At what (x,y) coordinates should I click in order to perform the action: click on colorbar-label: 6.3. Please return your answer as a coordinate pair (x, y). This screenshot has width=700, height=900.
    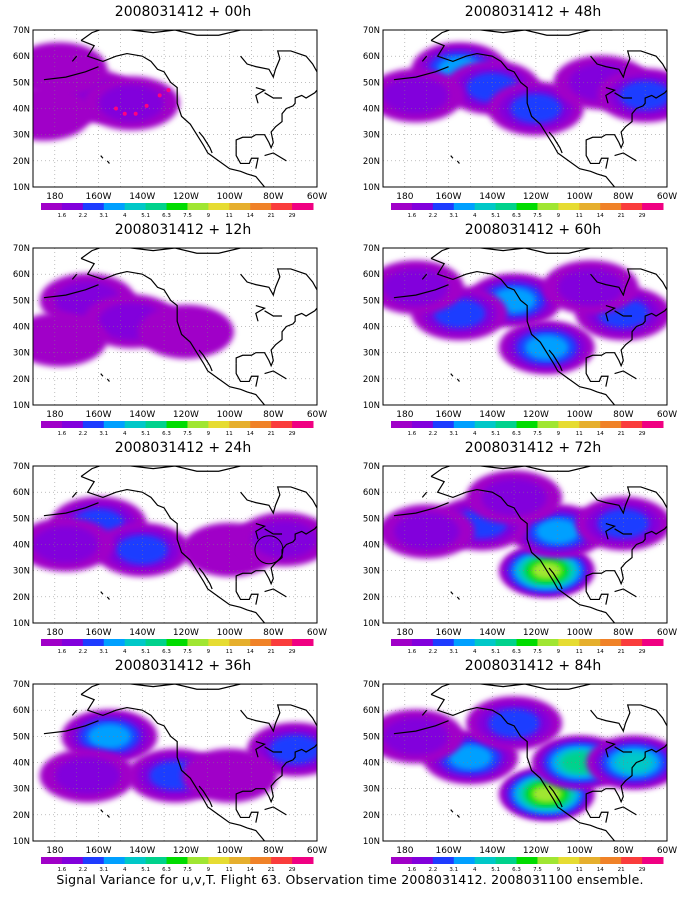
    Looking at the image, I should click on (516, 651).